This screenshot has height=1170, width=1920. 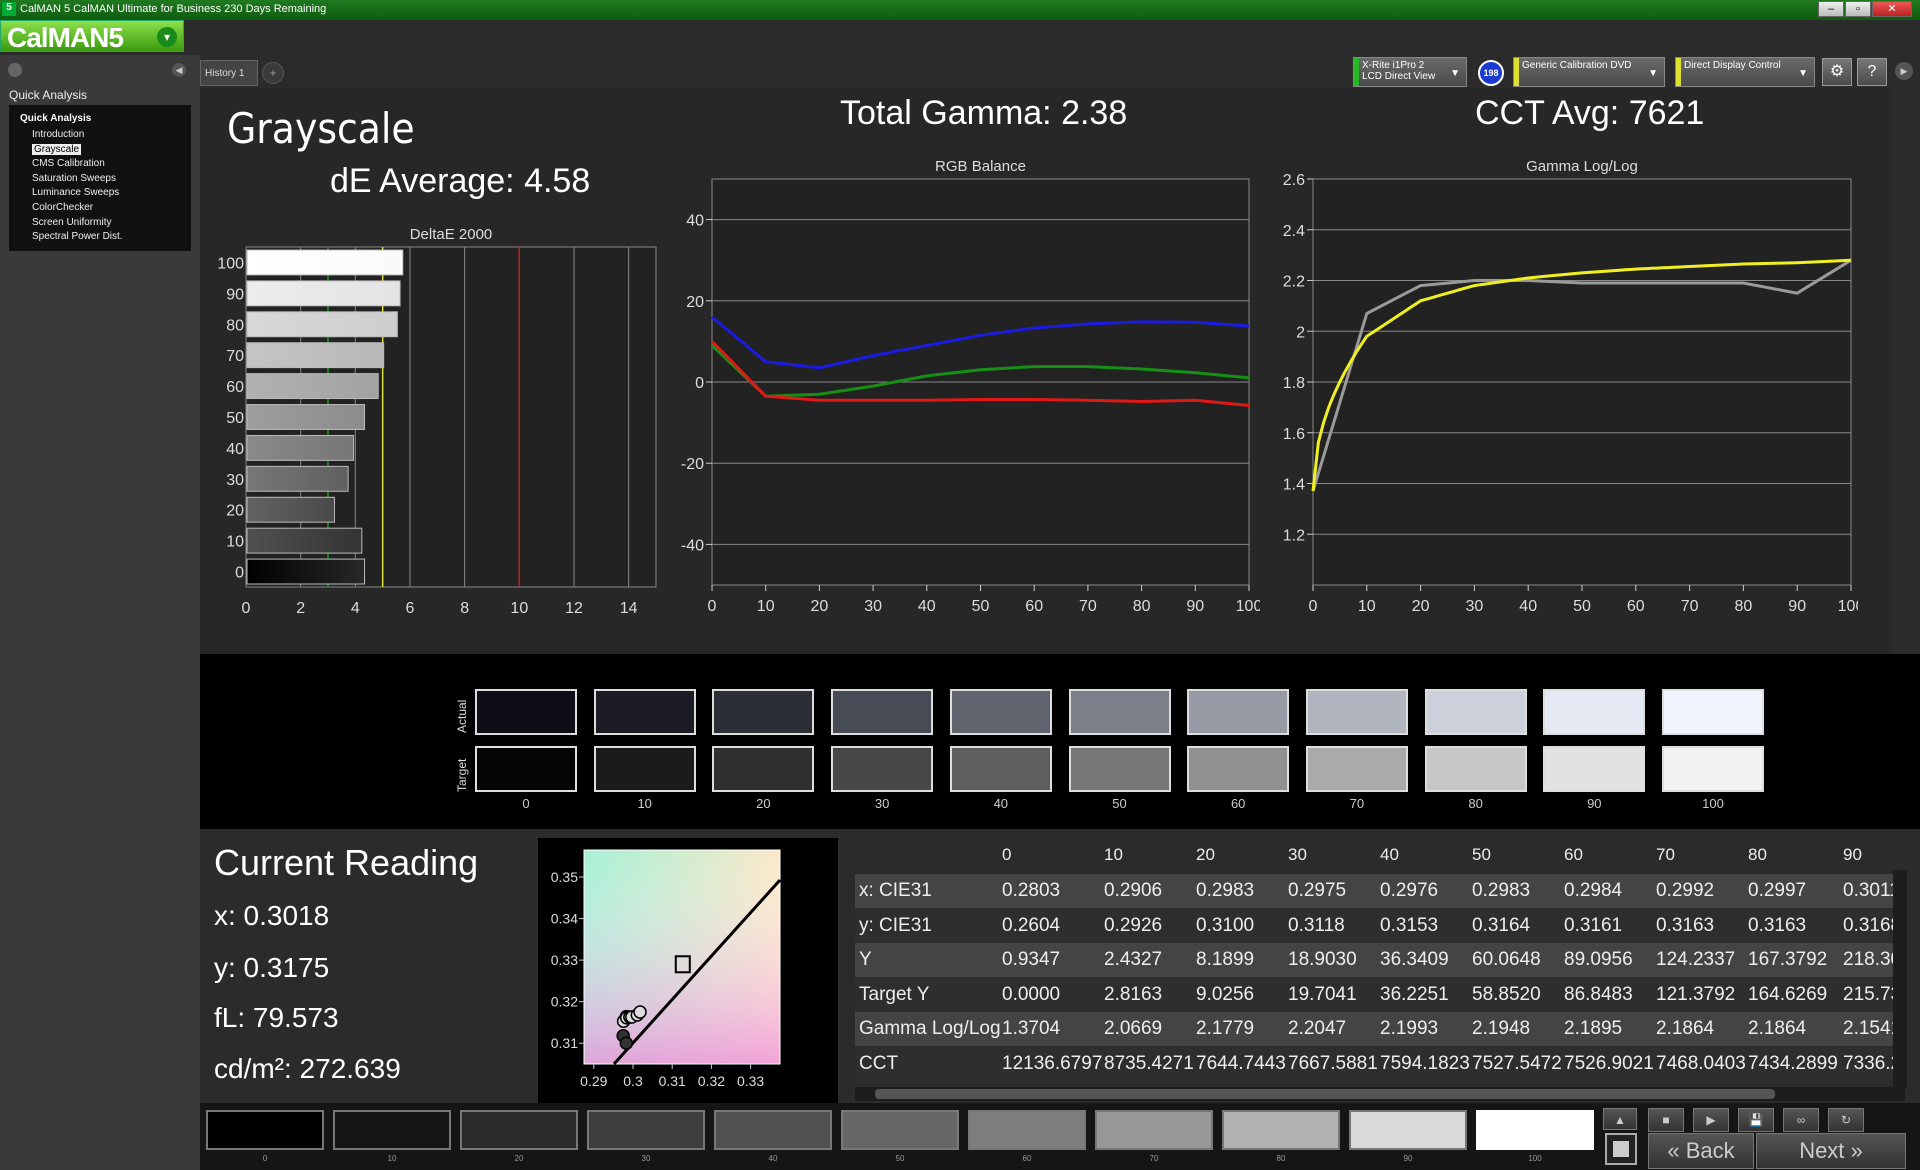 I want to click on loop-icon: ∞, so click(x=1801, y=1120).